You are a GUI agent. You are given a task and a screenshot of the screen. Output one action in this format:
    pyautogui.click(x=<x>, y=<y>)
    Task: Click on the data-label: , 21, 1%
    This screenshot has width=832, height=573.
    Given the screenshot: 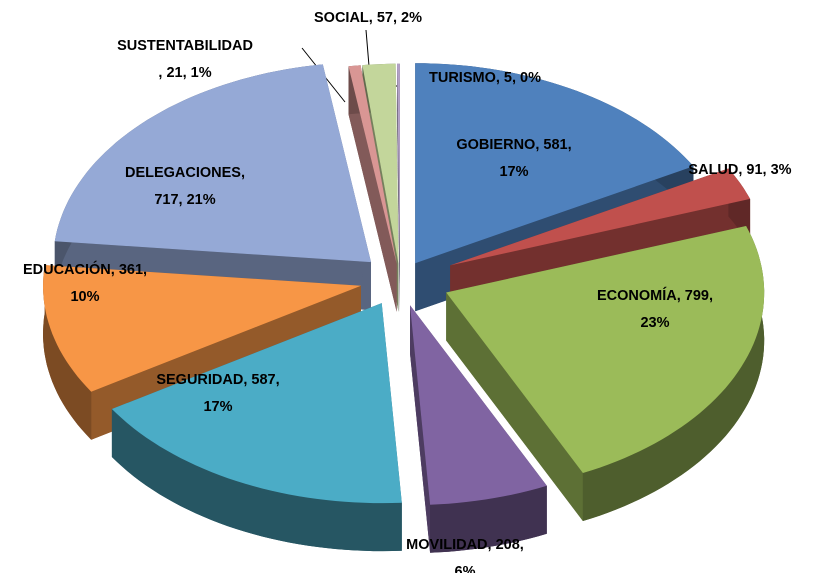 What is the action you would take?
    pyautogui.click(x=184, y=73)
    